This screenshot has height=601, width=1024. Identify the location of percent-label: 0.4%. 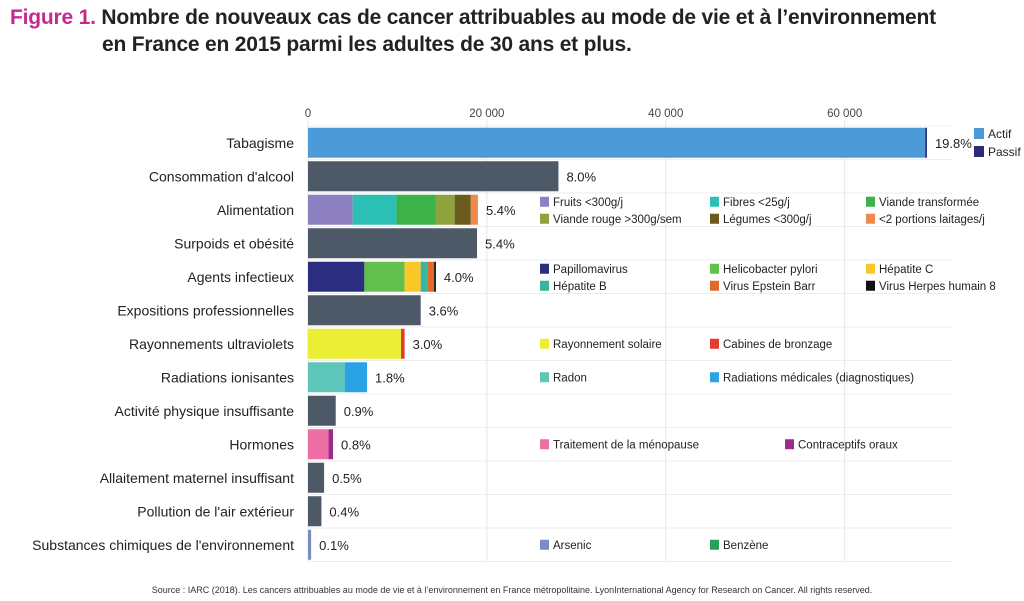
(344, 511).